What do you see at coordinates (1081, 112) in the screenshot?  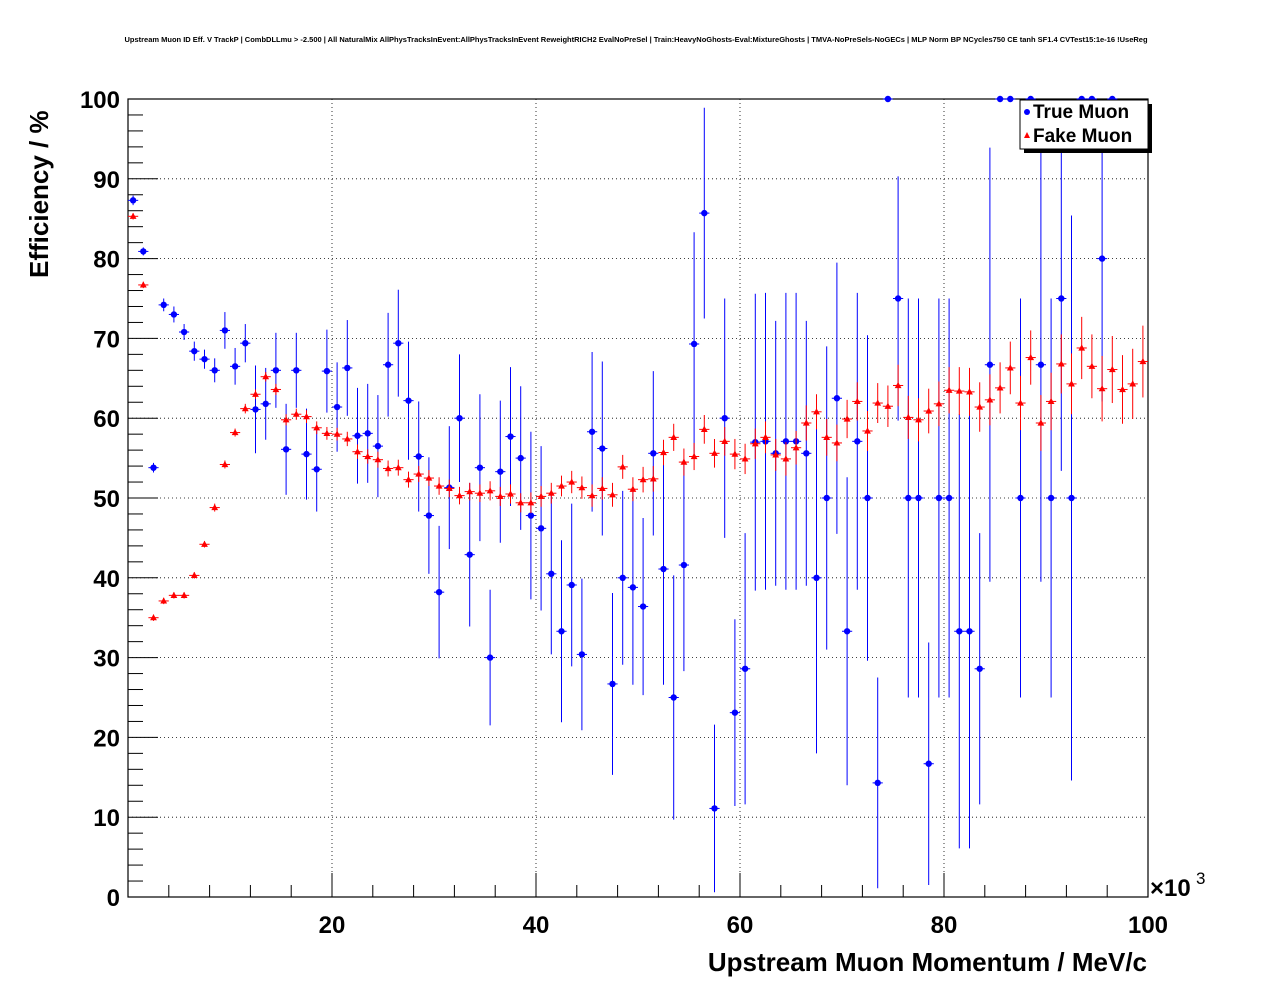 I see `legend-true-muon-label: True Muon` at bounding box center [1081, 112].